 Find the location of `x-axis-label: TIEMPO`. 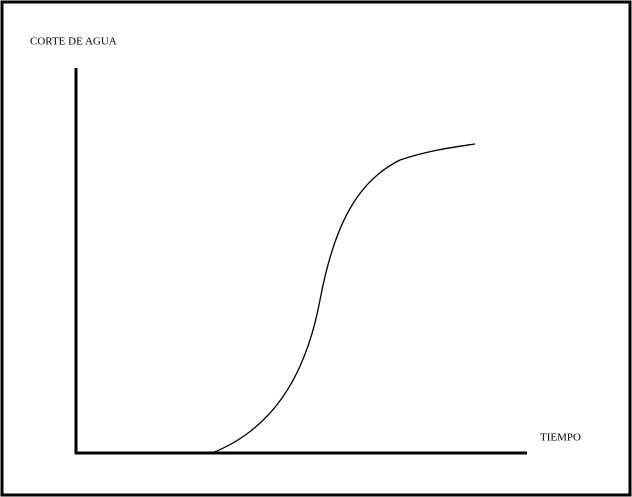

x-axis-label: TIEMPO is located at coordinates (560, 438).